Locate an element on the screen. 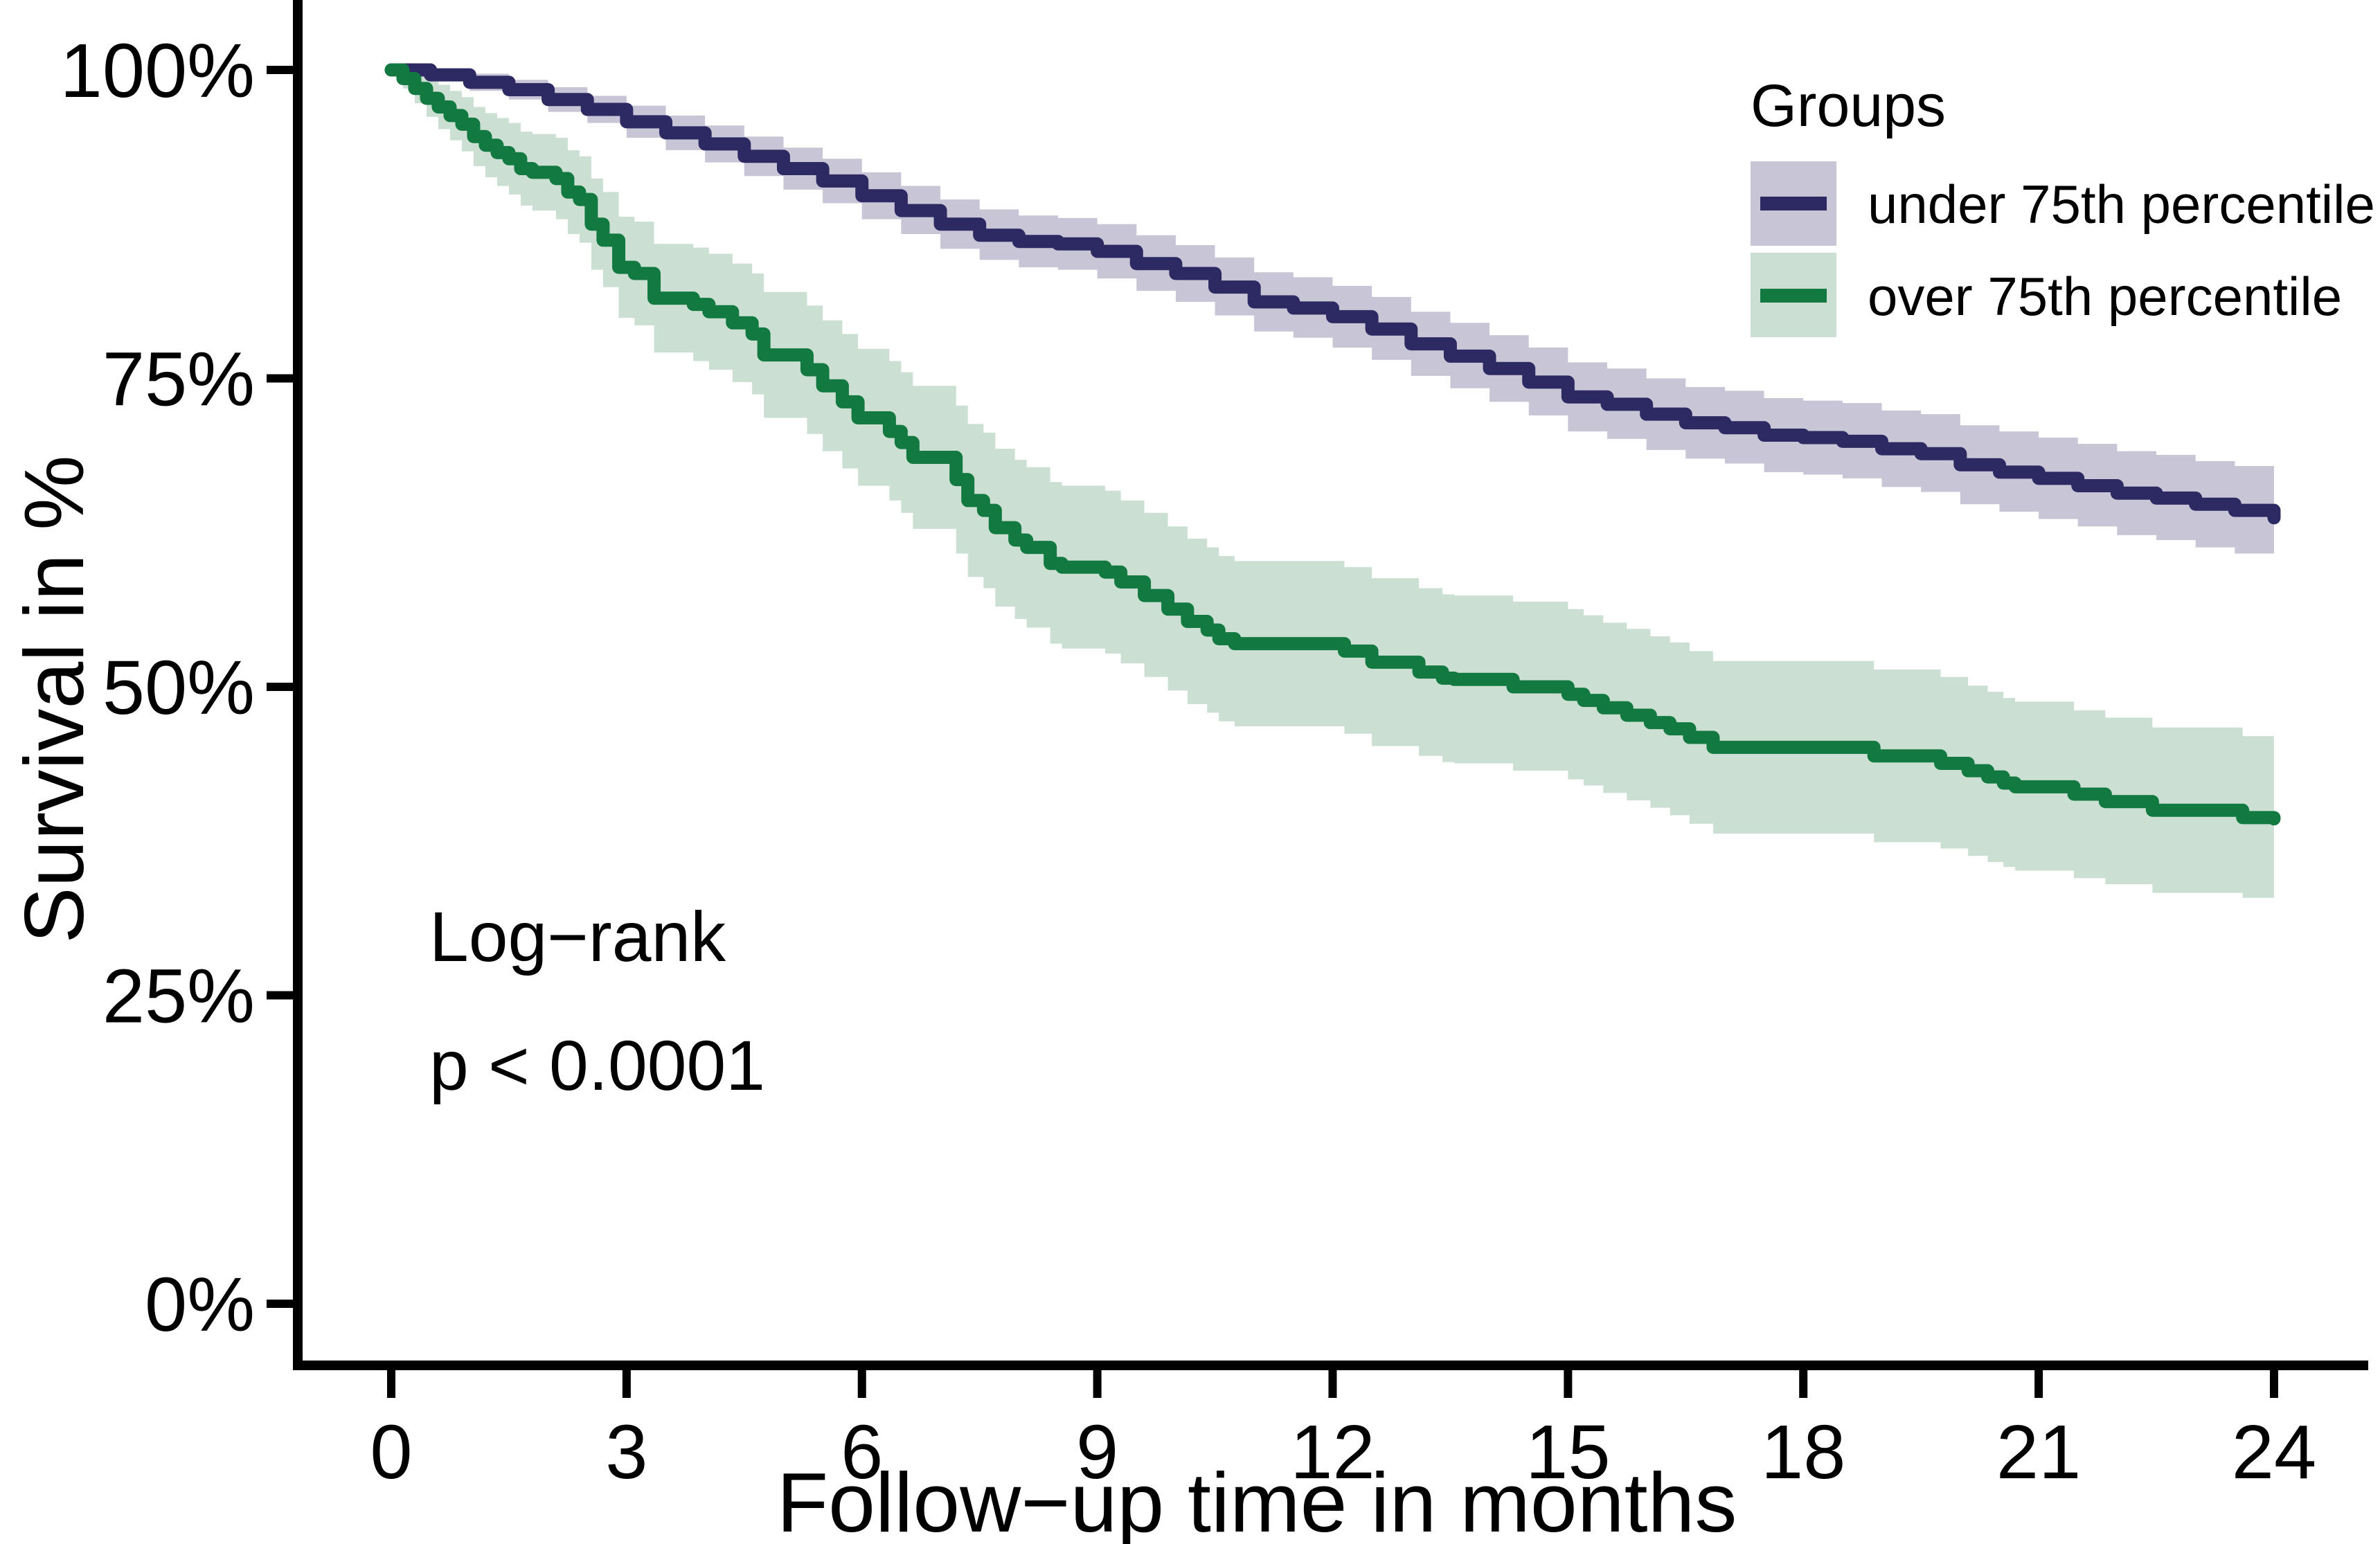 The image size is (2380, 1544). y-tick-label: 75% is located at coordinates (178, 379).